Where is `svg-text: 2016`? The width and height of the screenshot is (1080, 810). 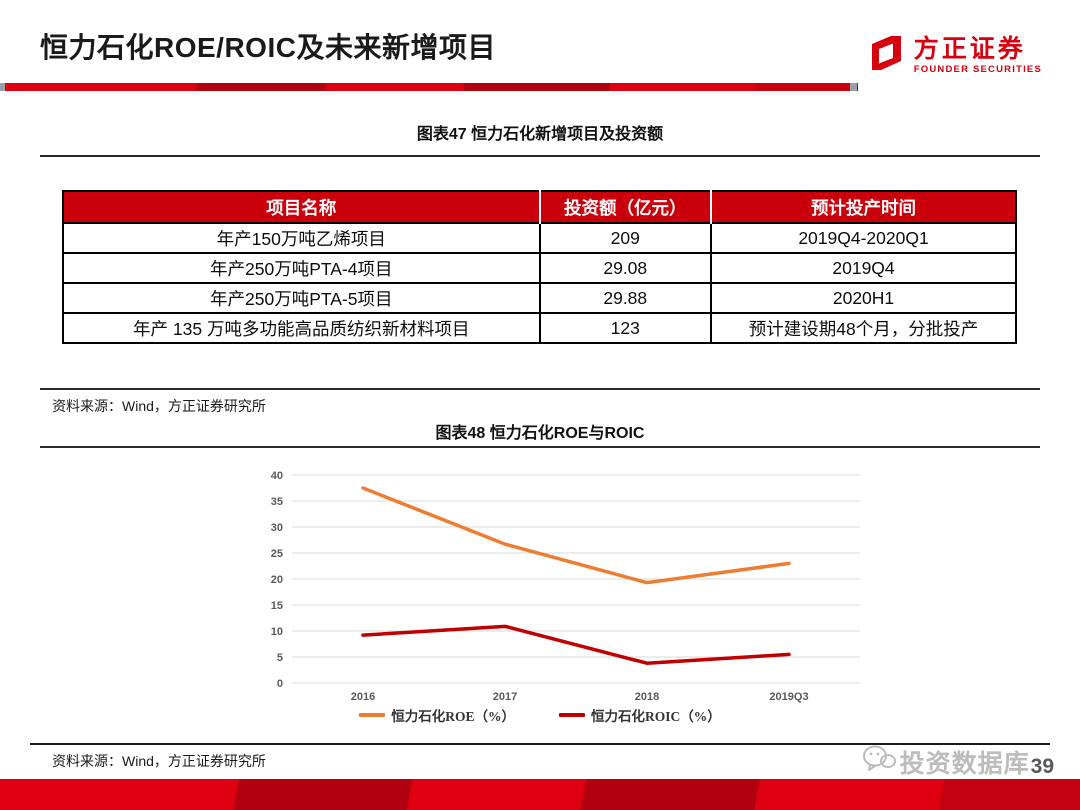
svg-text: 2016 is located at coordinates (363, 697).